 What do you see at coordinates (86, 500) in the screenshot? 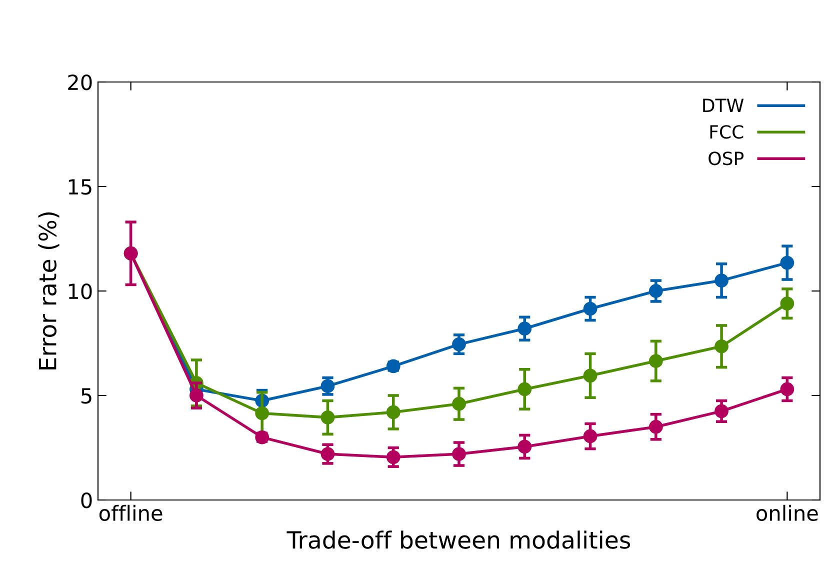
I see `y-tick-label: 0` at bounding box center [86, 500].